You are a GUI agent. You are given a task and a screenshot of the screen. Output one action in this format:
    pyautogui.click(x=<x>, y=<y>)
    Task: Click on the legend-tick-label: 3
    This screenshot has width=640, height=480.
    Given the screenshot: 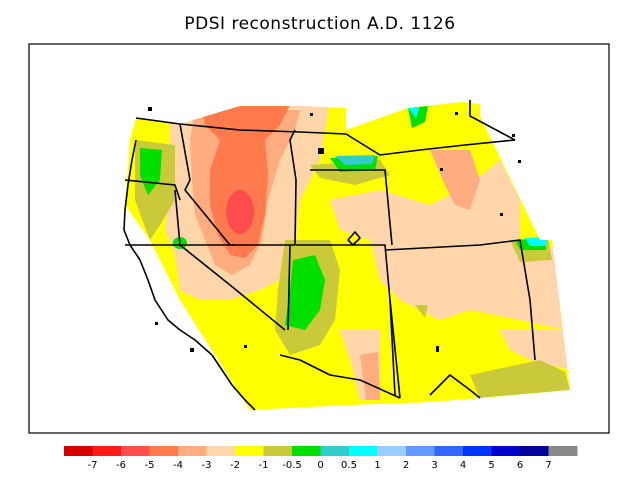 What is the action you would take?
    pyautogui.click(x=434, y=465)
    